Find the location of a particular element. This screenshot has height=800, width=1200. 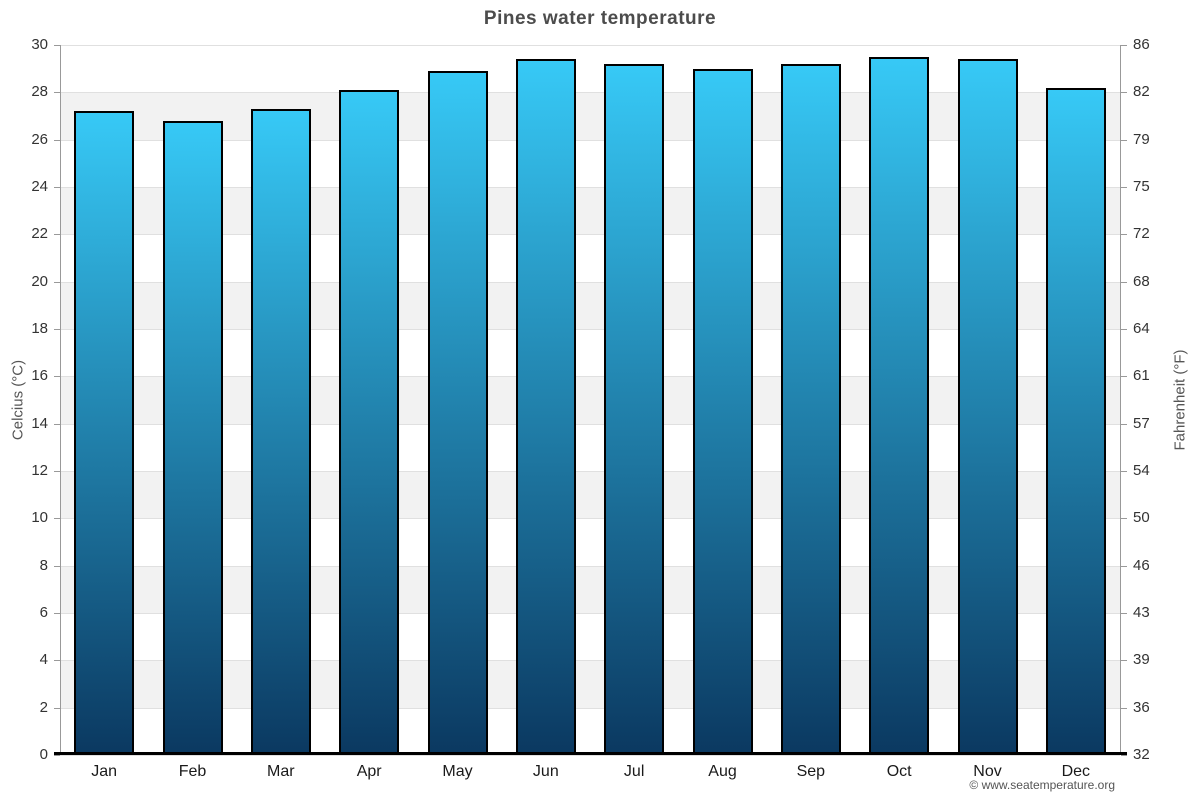

y-tick-label-celsius: 6 is located at coordinates (43, 612).